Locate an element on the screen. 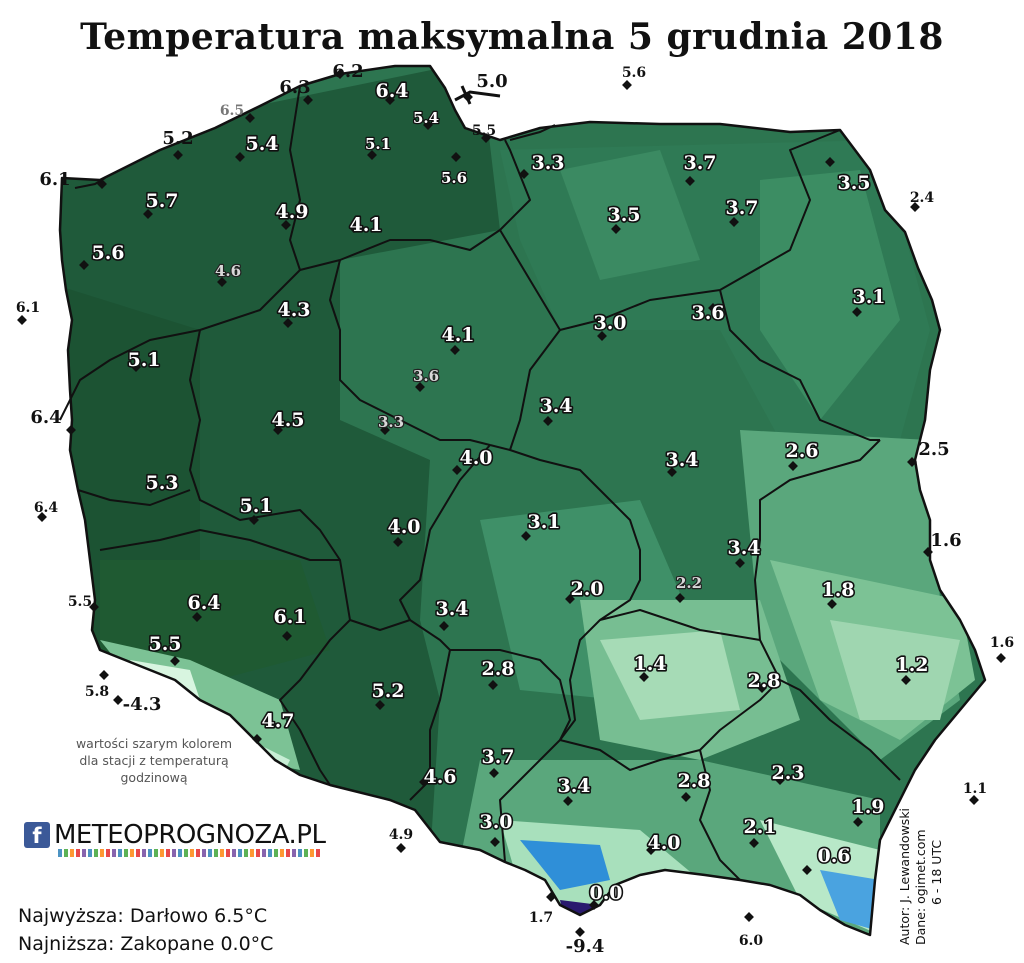 The height and width of the screenshot is (963, 1024). logo-text: METEOPROGNOZA.PL is located at coordinates (190, 835).